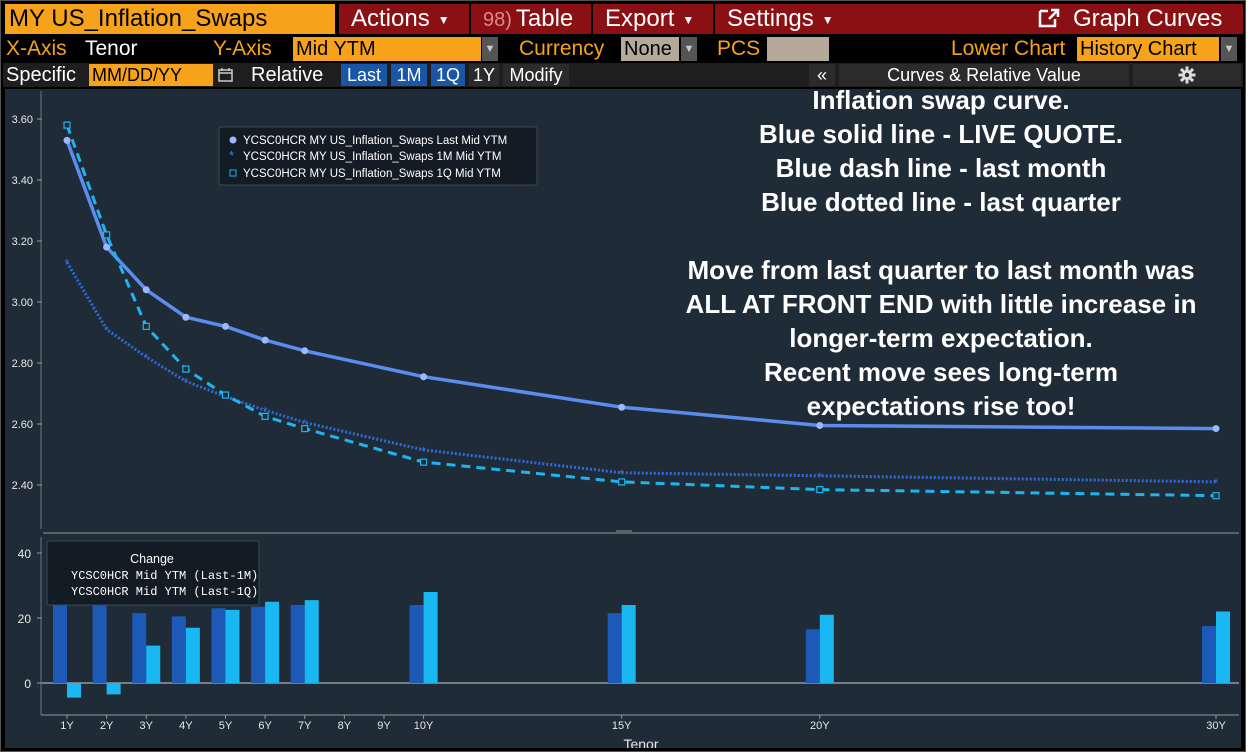 This screenshot has width=1254, height=755. Describe the element at coordinates (820, 726) in the screenshot. I see `x-tick-label: 20Y` at that location.